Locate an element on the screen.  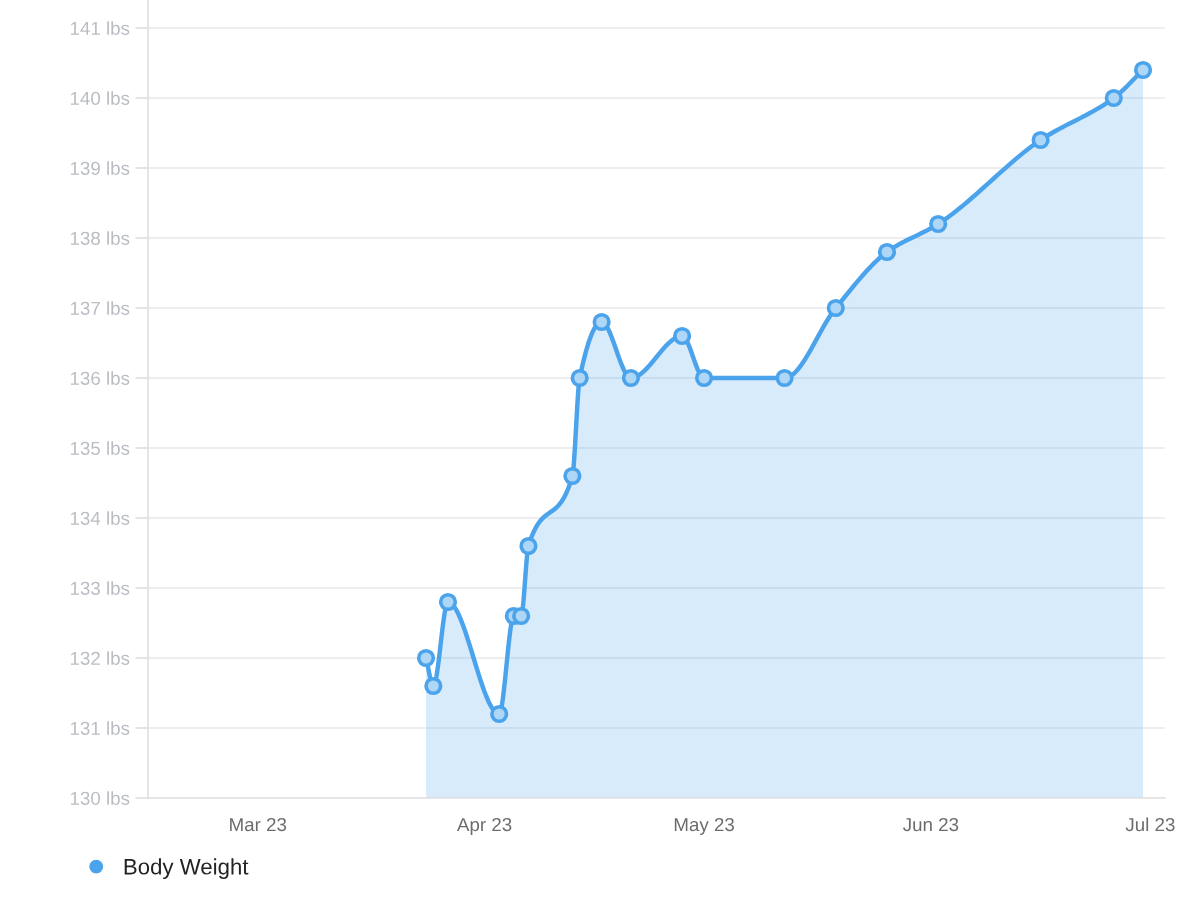
y-tick-label: 133 lbs is located at coordinates (100, 588).